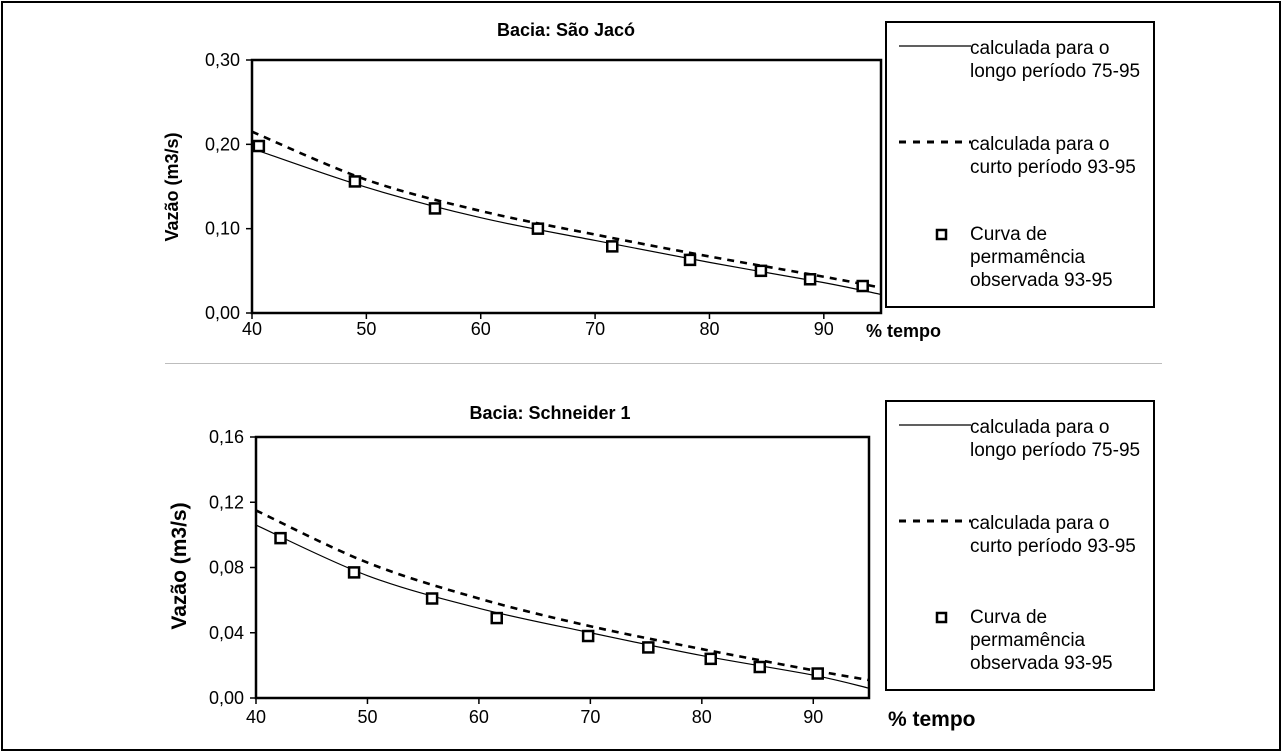 This screenshot has height=751, width=1284. I want to click on short-period-line, so click(562, 595).